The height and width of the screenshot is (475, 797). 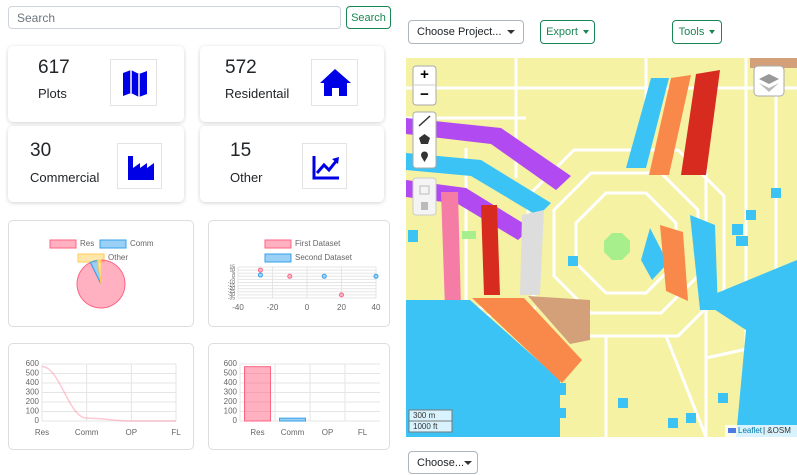 What do you see at coordinates (246, 177) in the screenshot?
I see `stat-label: Other` at bounding box center [246, 177].